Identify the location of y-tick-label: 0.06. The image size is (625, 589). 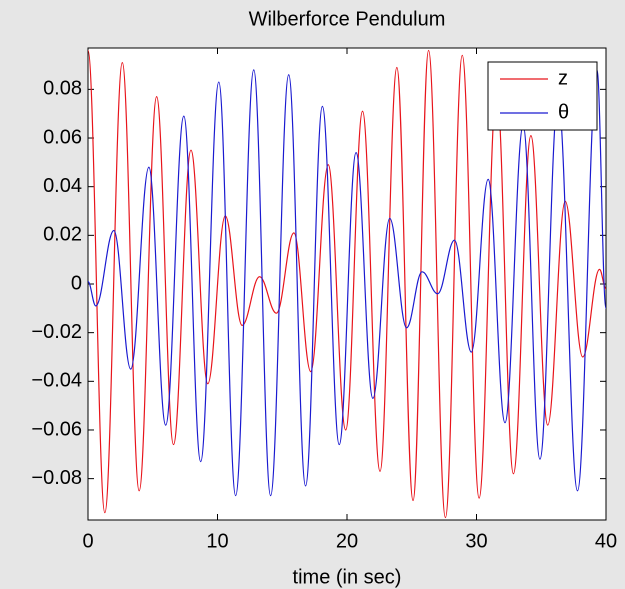
(62, 137).